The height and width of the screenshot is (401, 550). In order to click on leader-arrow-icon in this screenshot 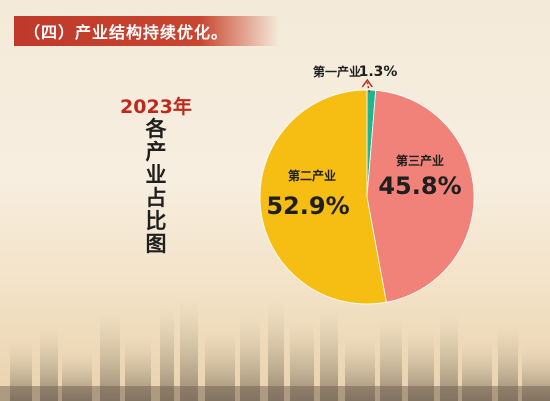, I will do `click(367, 83)`.